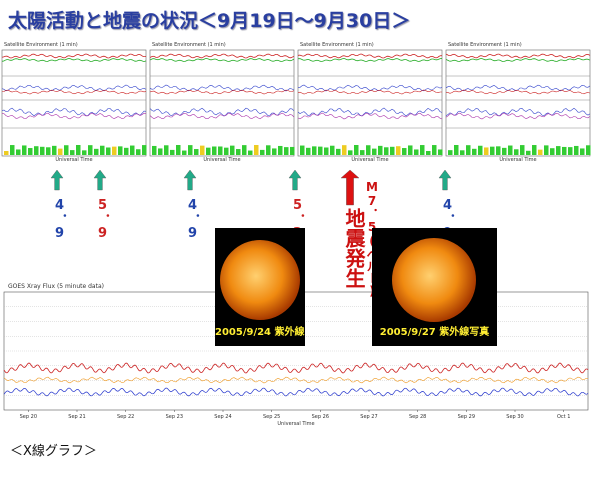  I want to click on sun-photo: 2005/9/27 紫外線写真, so click(434, 287).